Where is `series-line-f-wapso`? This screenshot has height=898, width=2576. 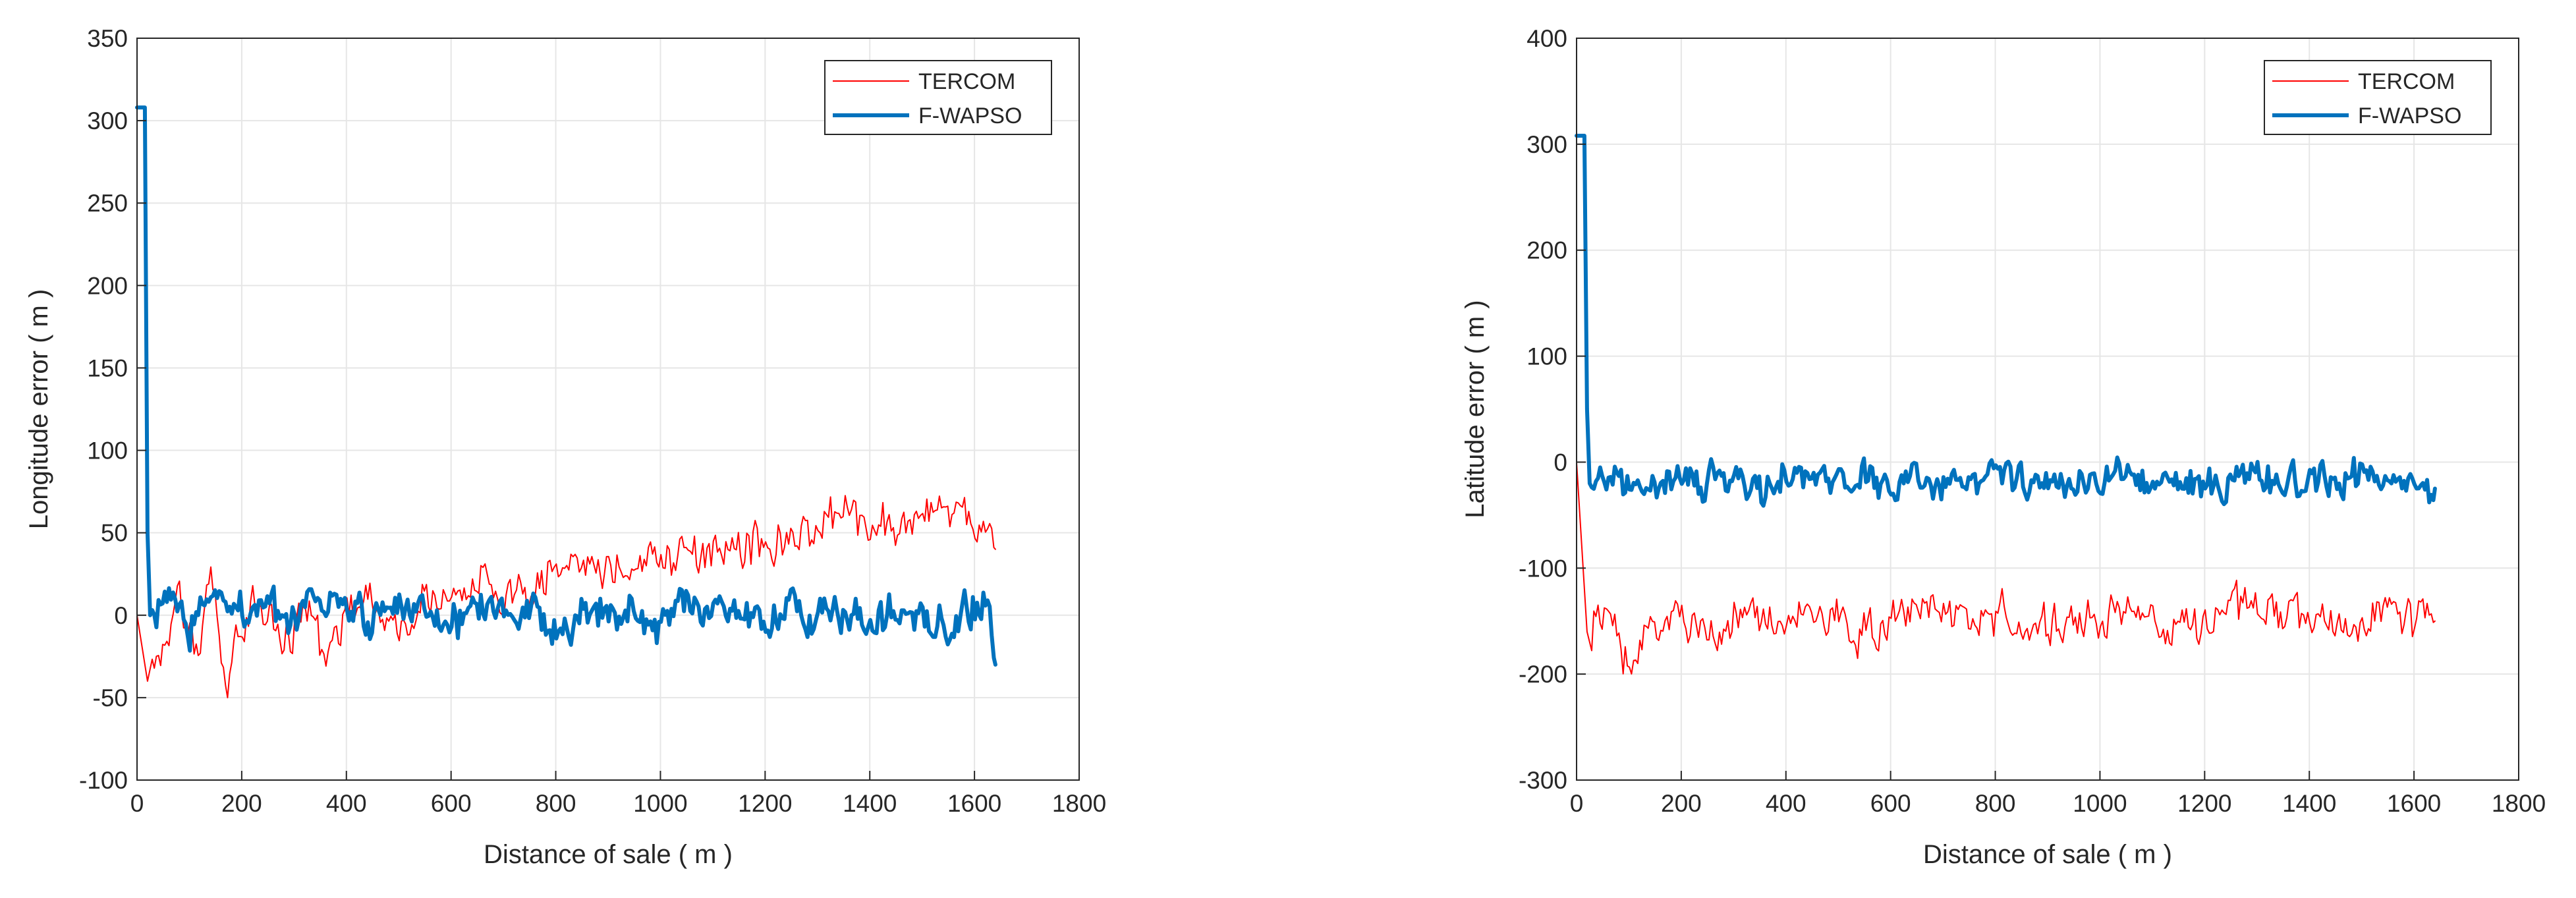 series-line-f-wapso is located at coordinates (2006, 321).